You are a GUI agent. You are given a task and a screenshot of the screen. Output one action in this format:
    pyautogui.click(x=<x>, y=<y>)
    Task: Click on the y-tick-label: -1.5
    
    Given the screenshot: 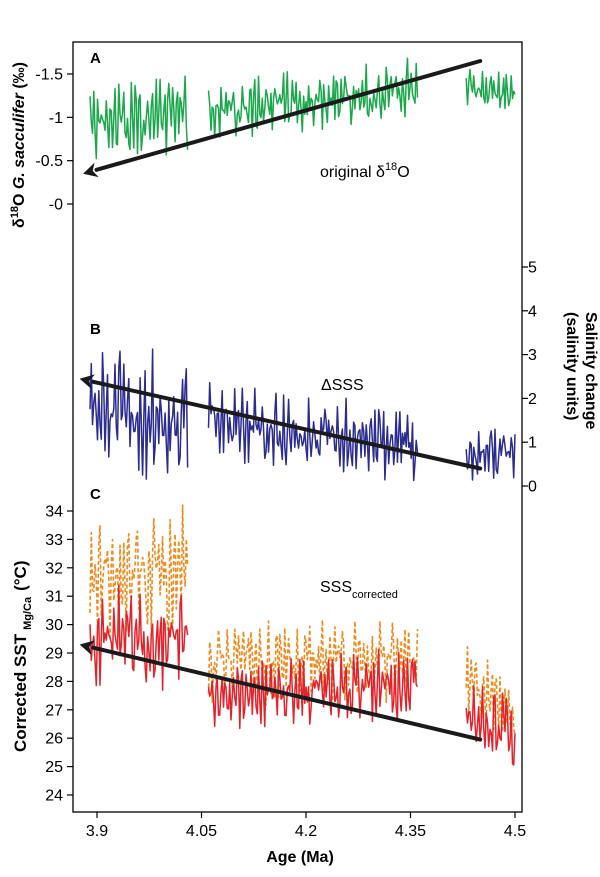 What is the action you would take?
    pyautogui.click(x=49, y=75)
    